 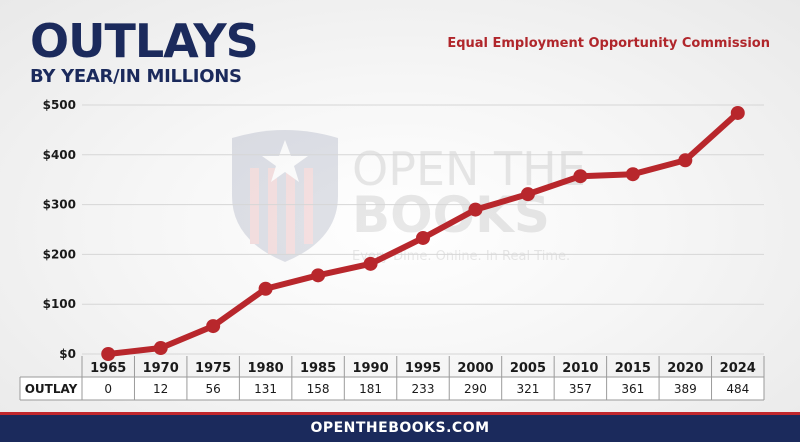 What do you see at coordinates (318, 389) in the screenshot?
I see `data-label: 158` at bounding box center [318, 389].